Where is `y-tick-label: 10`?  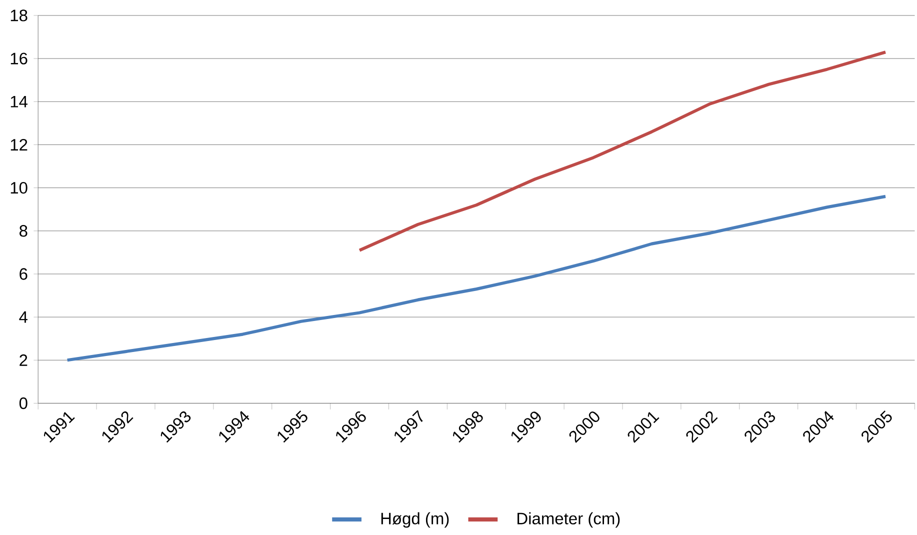
y-tick-label: 10 is located at coordinates (19, 188).